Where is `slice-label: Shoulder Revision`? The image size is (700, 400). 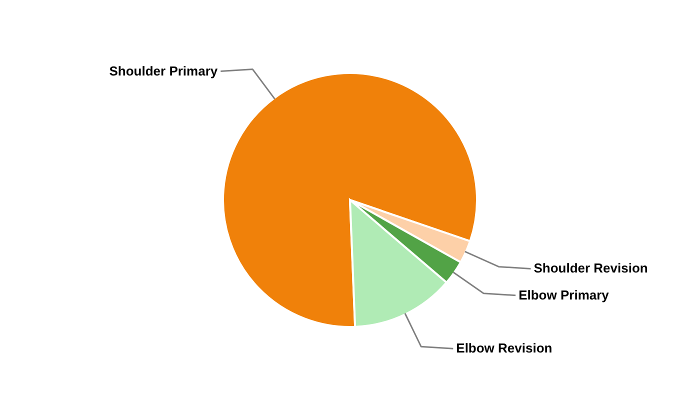 slice-label: Shoulder Revision is located at coordinates (591, 268).